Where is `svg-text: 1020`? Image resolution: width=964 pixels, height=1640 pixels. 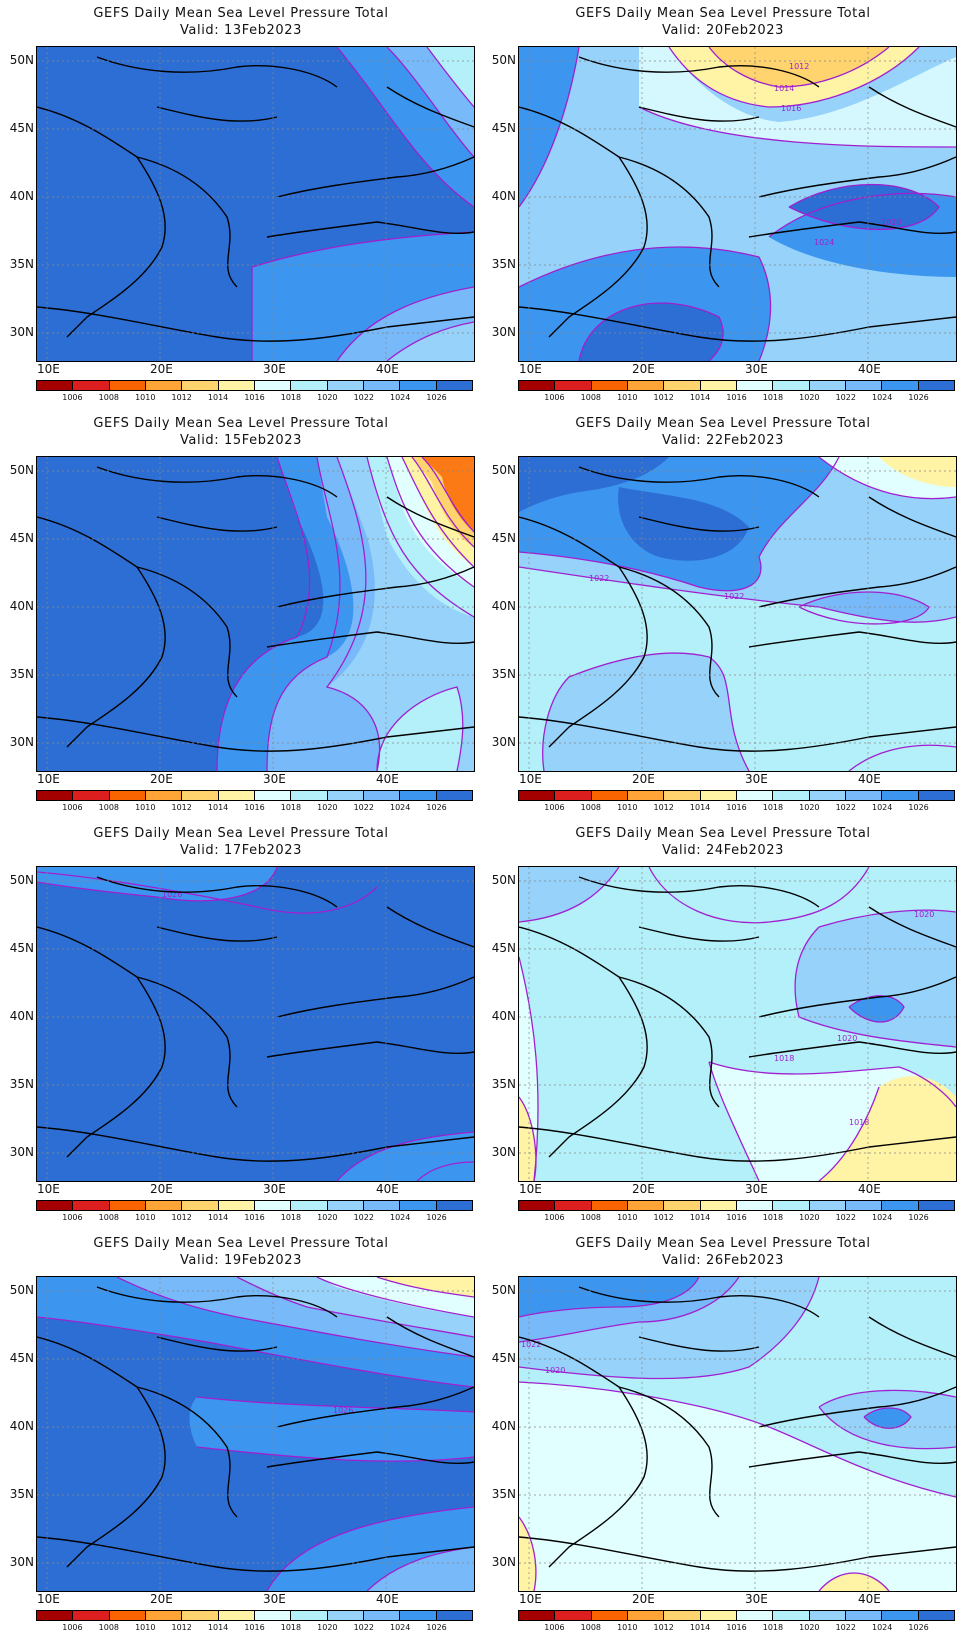 svg-text: 1020 is located at coordinates (847, 1038).